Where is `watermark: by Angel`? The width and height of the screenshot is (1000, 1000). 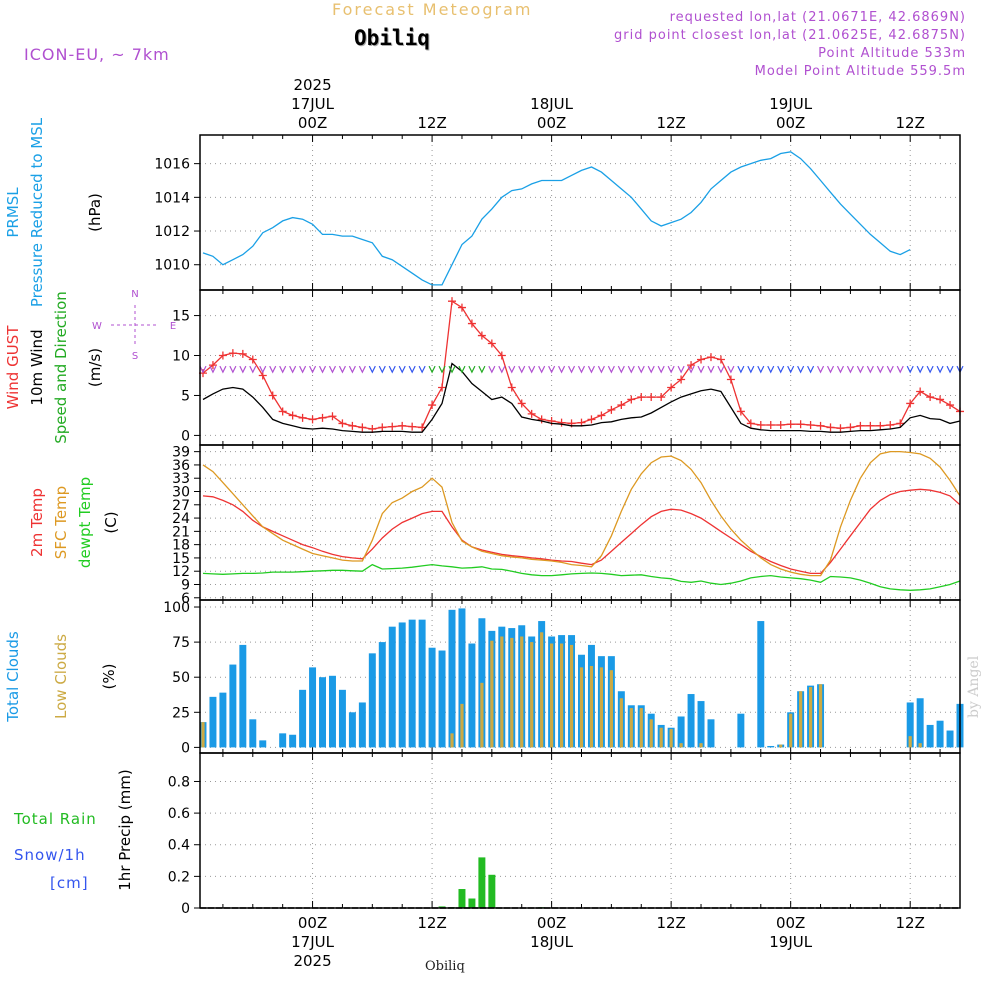 watermark: by Angel is located at coordinates (974, 686).